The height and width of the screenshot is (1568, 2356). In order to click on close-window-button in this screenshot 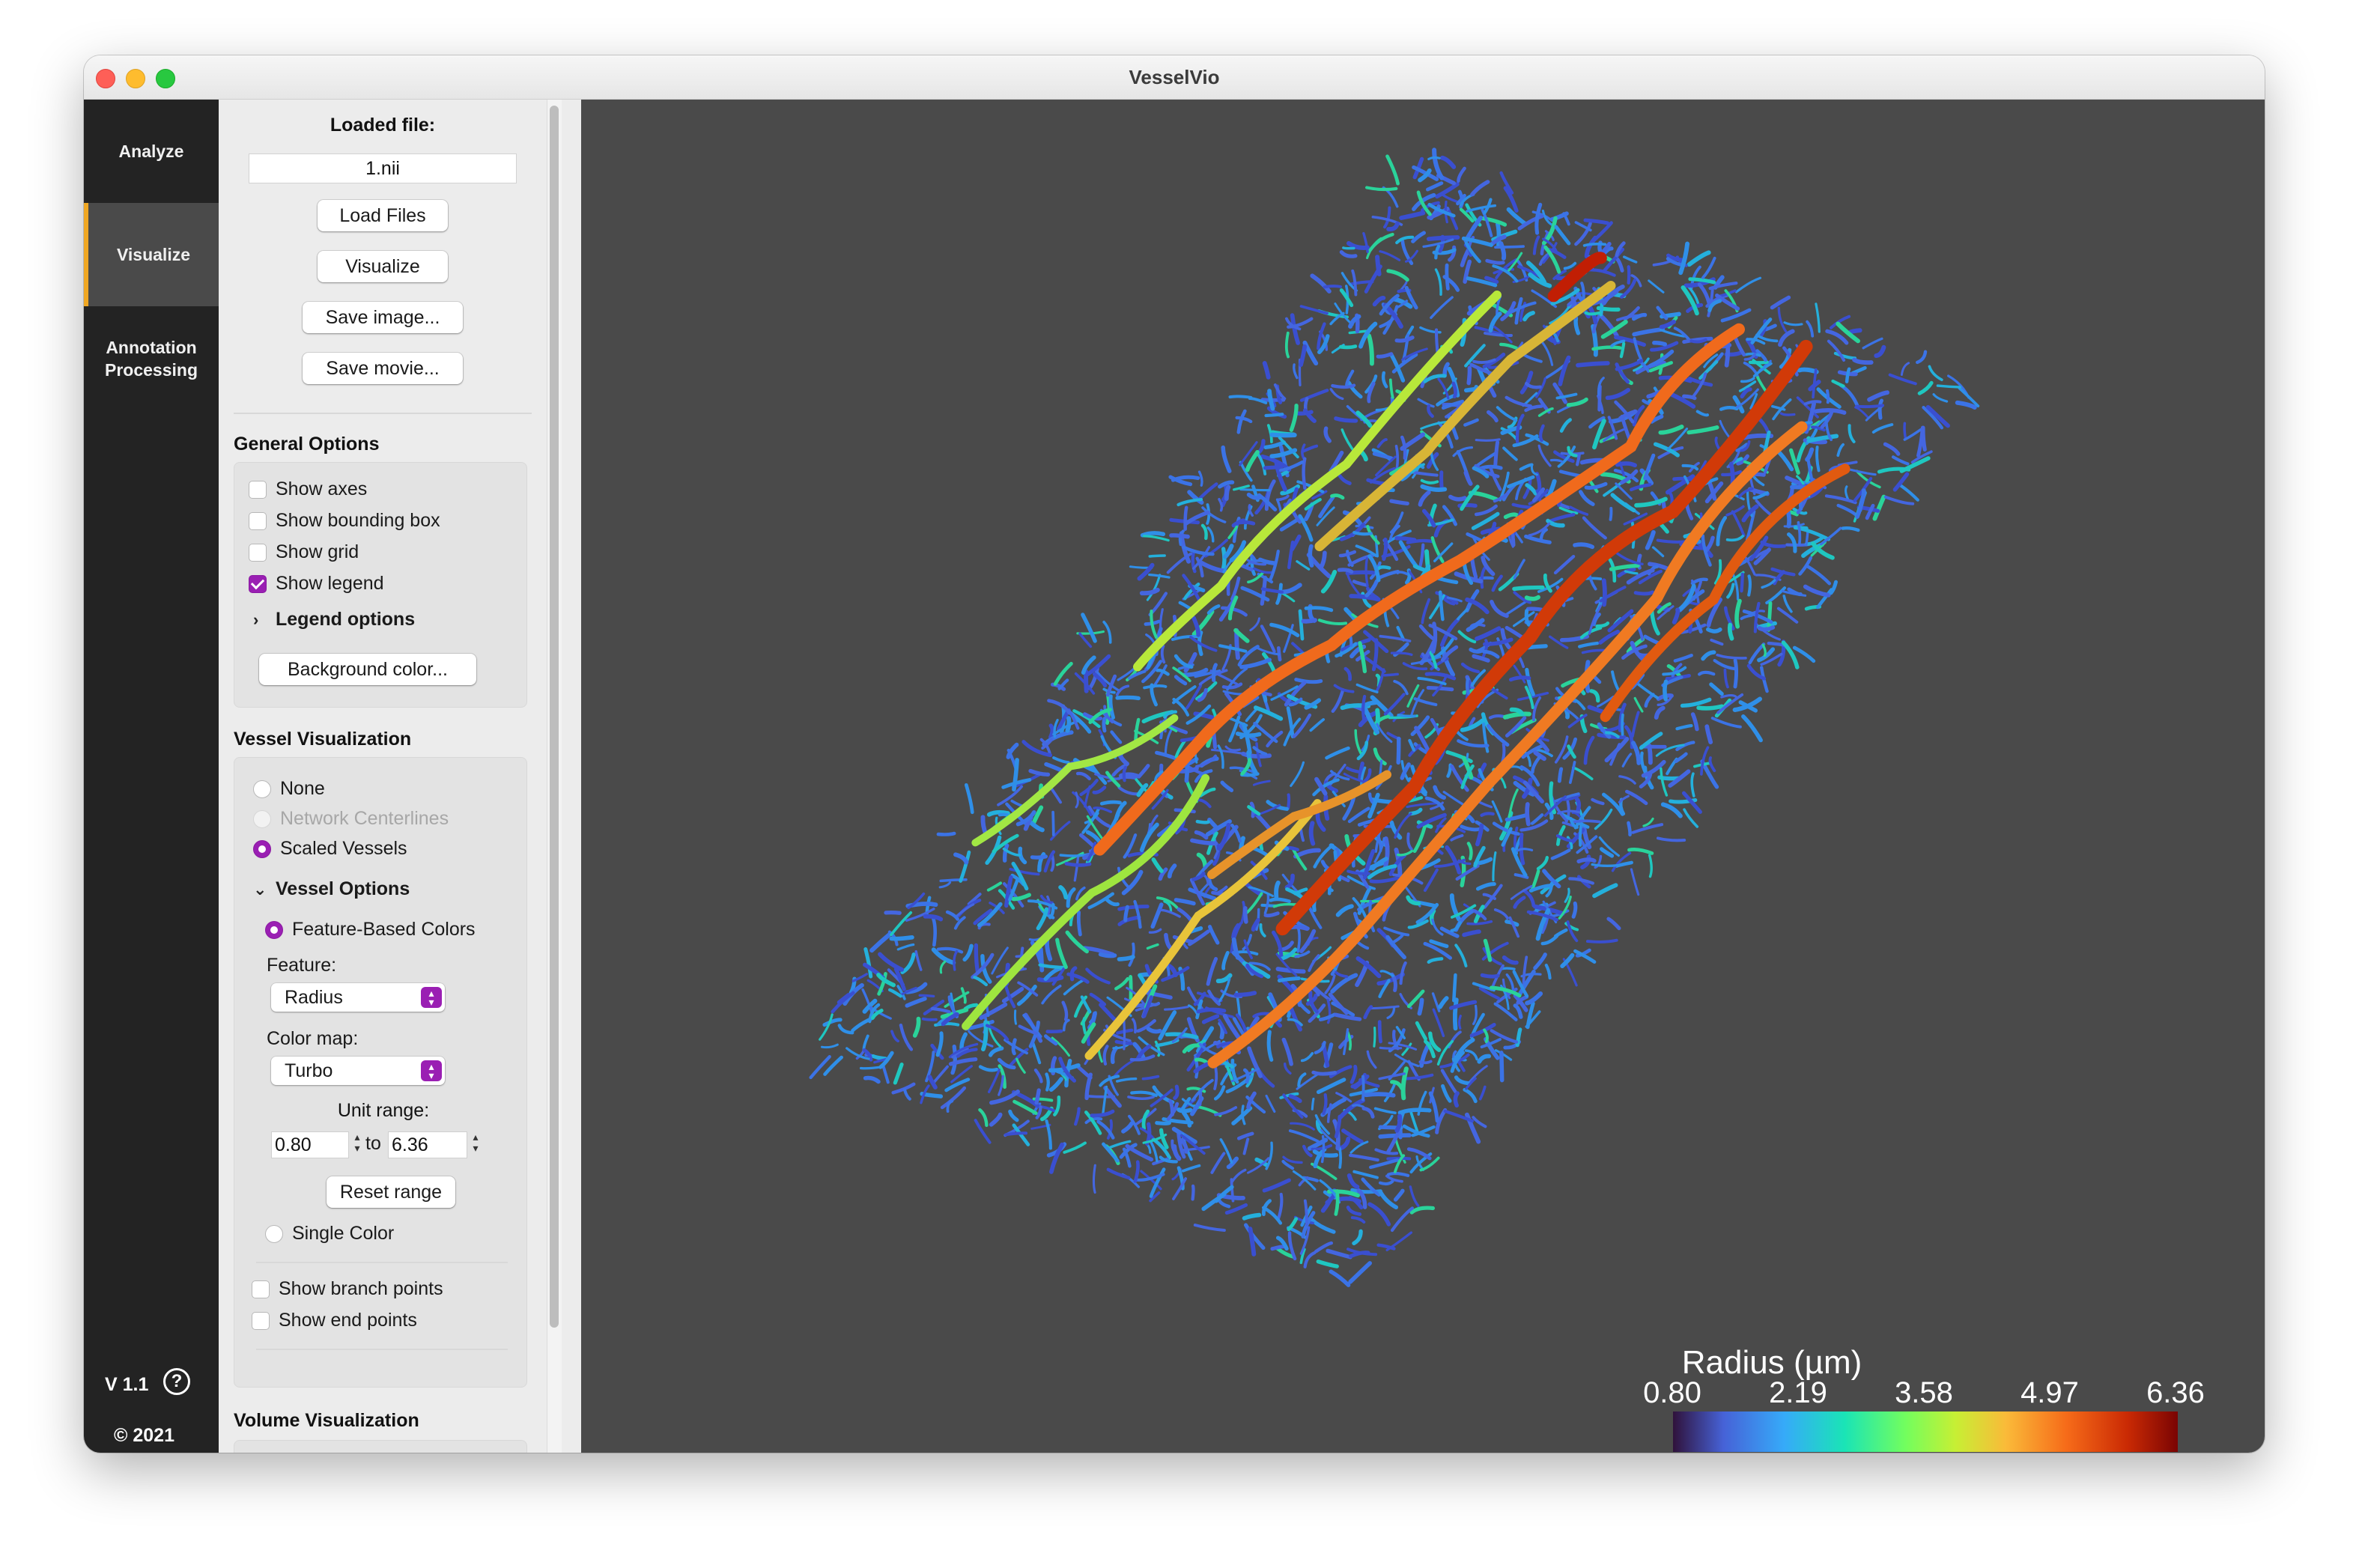, I will do `click(105, 78)`.